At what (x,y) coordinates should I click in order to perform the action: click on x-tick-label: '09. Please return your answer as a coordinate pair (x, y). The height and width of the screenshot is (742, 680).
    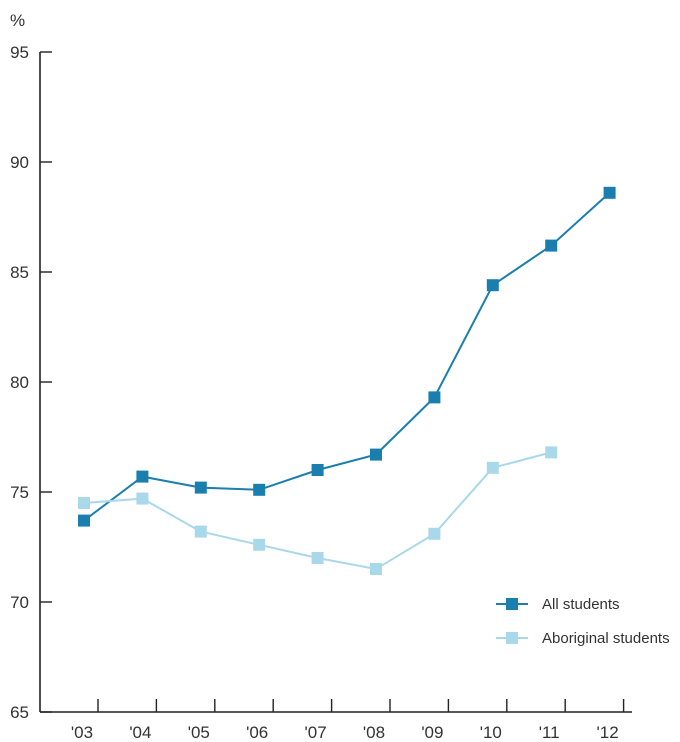
    Looking at the image, I should click on (432, 732).